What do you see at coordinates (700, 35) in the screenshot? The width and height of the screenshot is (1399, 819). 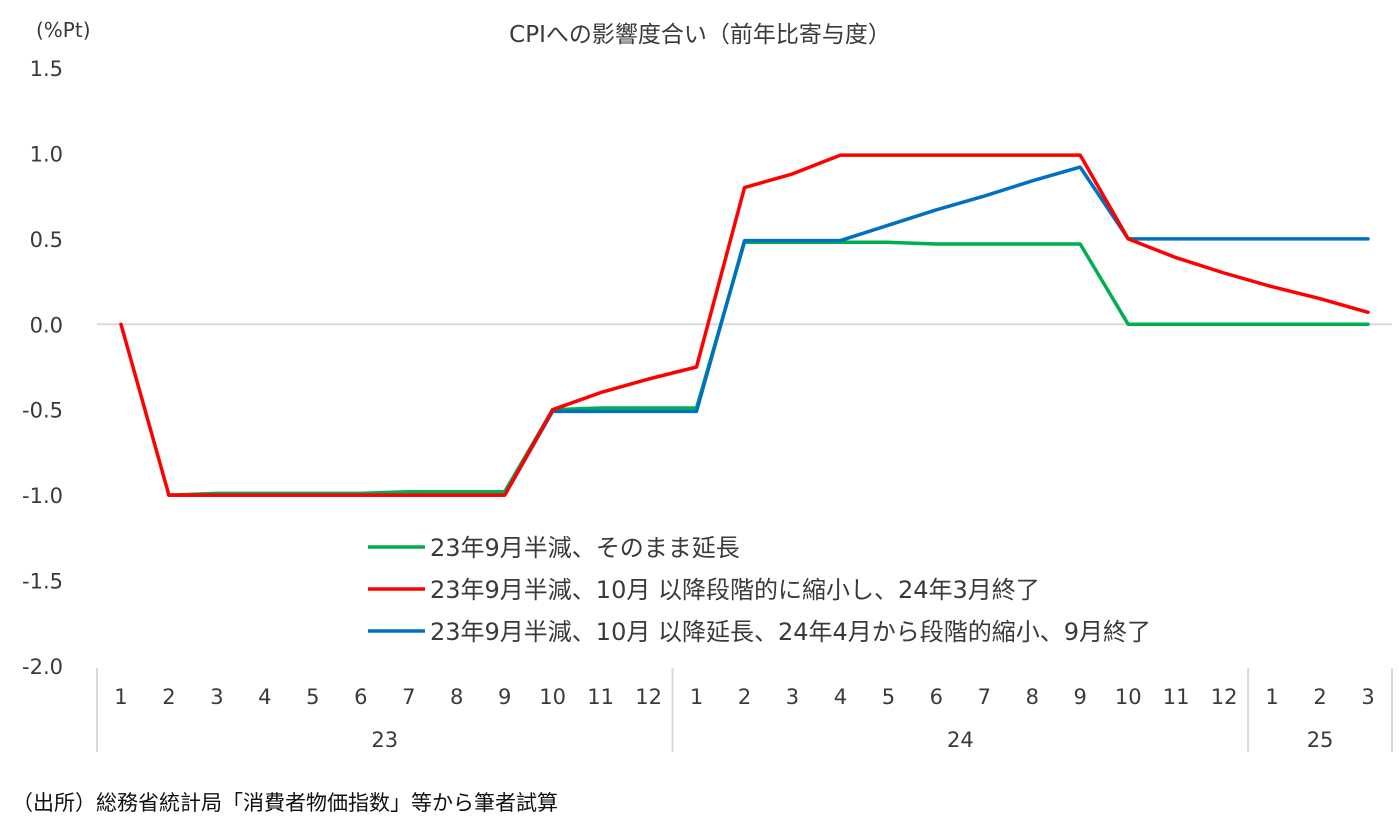 I see `chart-title: CPIへの影響度合い（前年比寄与度）` at bounding box center [700, 35].